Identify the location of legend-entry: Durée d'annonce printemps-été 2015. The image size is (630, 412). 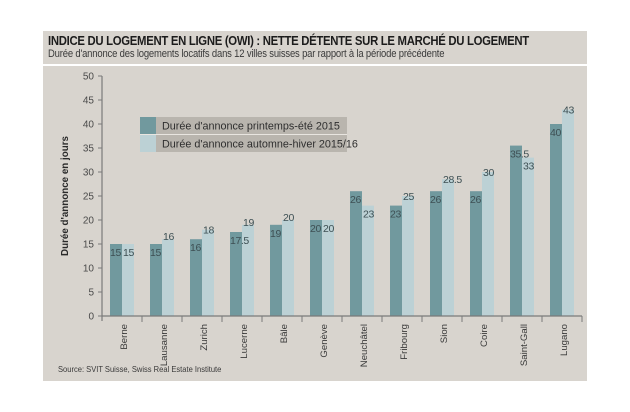
(251, 127).